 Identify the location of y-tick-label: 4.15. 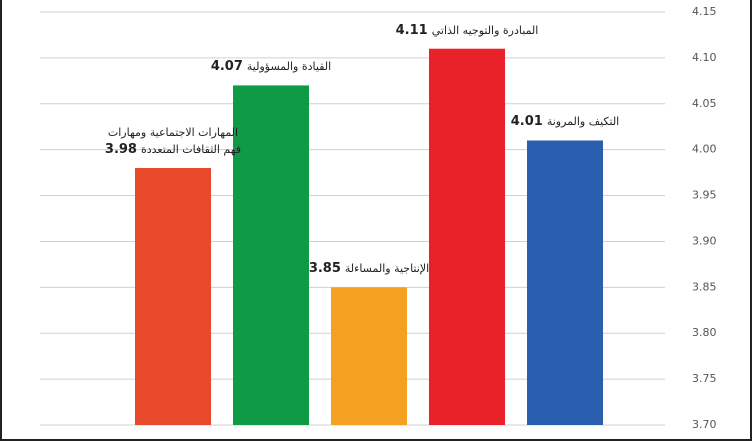
(704, 11).